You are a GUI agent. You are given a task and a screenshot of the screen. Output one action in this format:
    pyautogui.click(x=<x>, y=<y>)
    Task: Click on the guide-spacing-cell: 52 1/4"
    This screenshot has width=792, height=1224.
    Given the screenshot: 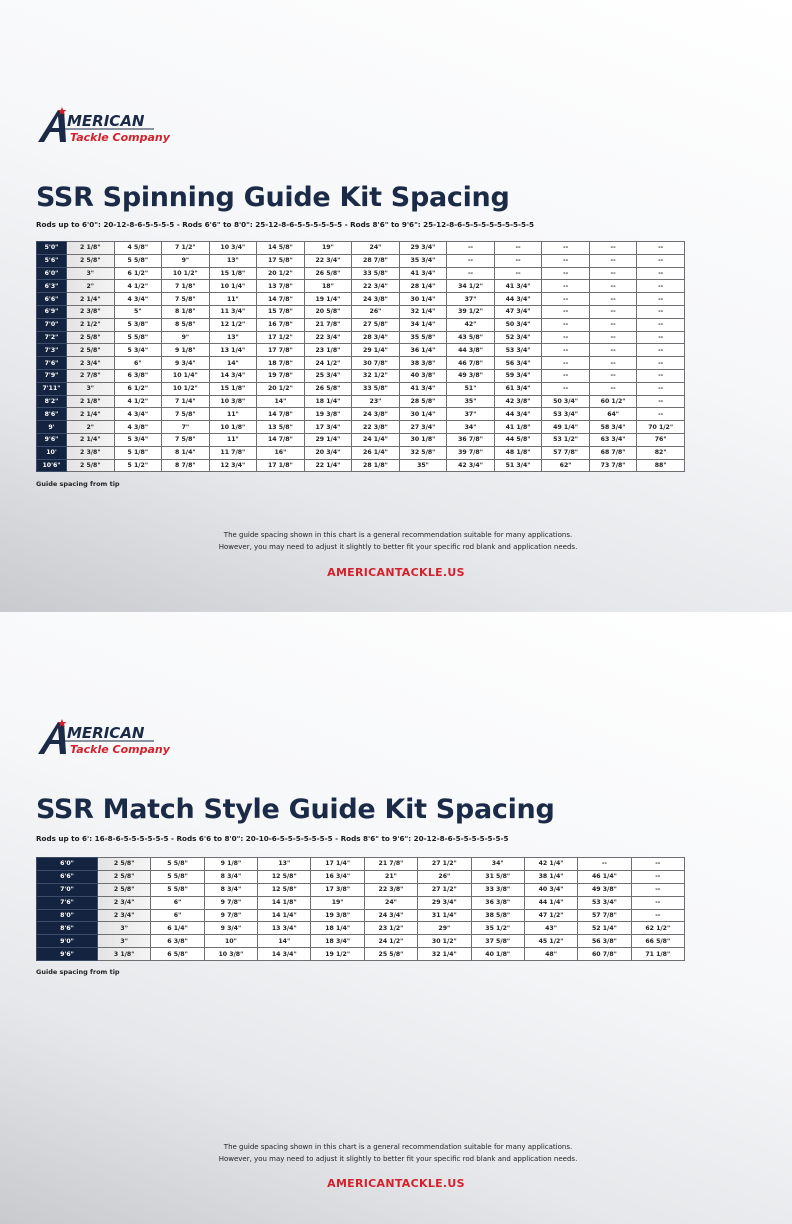 What is the action you would take?
    pyautogui.click(x=604, y=928)
    